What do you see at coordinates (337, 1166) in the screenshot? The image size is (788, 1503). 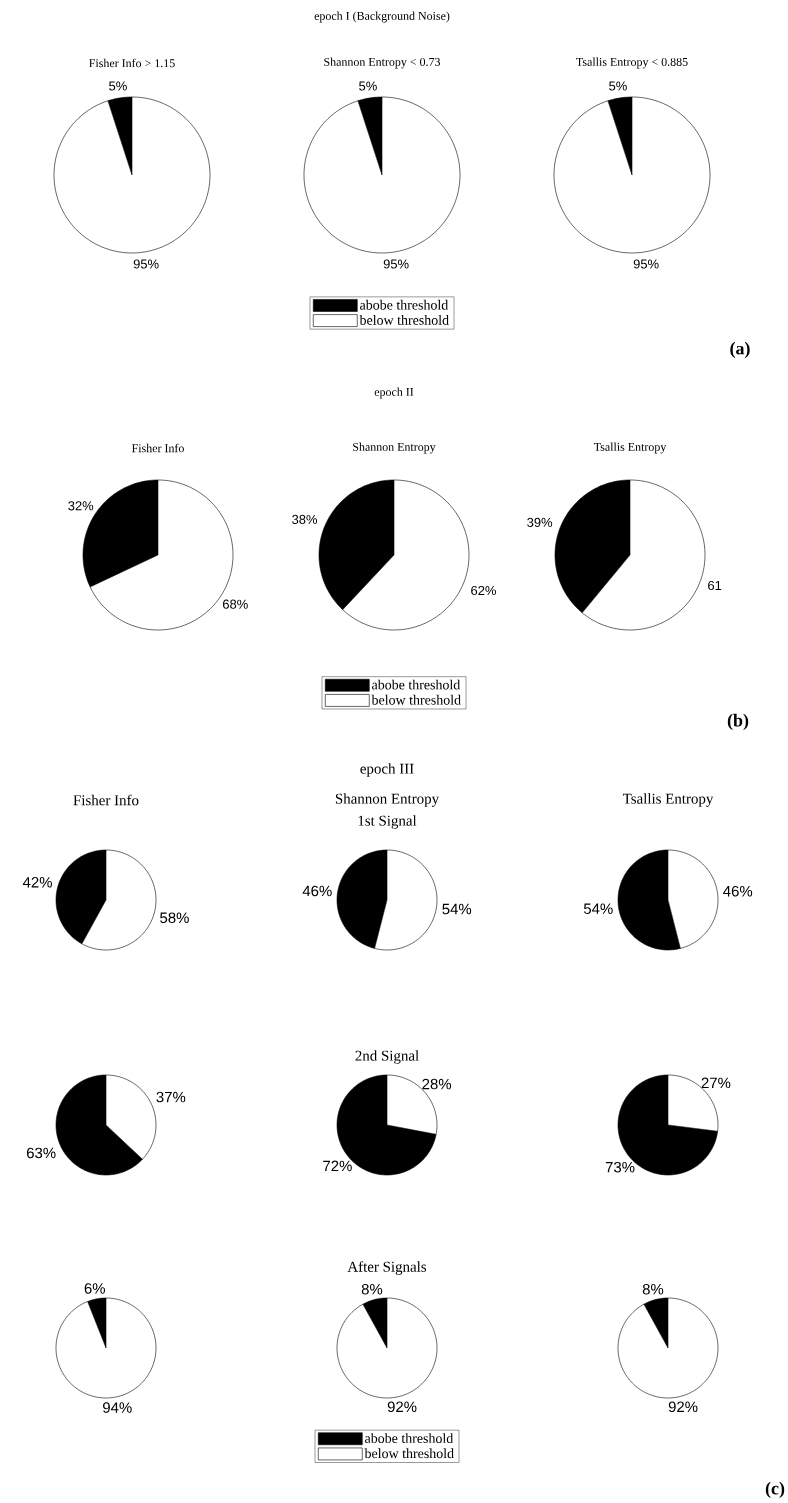 I see `data-label: 72%` at bounding box center [337, 1166].